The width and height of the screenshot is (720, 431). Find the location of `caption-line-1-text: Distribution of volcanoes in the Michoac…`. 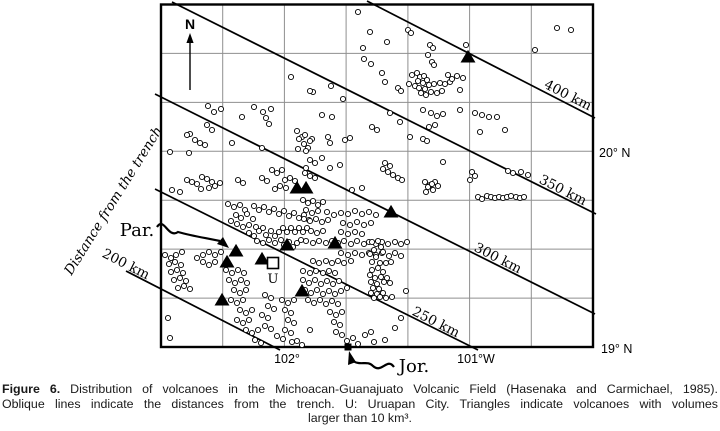

caption-line-1-text: Distribution of volcanoes in the Michoac… is located at coordinates (389, 389).